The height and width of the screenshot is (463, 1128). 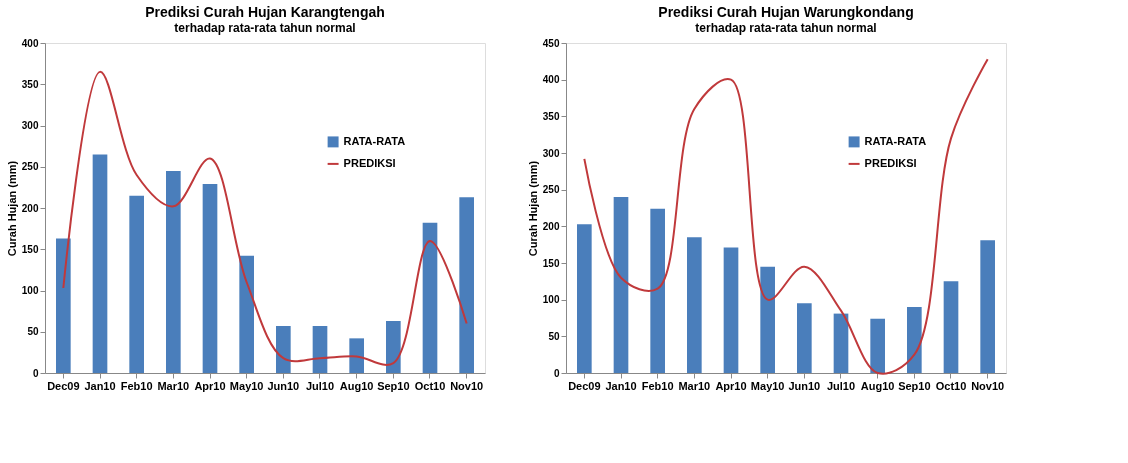 What do you see at coordinates (786, 12) in the screenshot?
I see `chart-title: Prediksi Curah Hujan Warungkondang` at bounding box center [786, 12].